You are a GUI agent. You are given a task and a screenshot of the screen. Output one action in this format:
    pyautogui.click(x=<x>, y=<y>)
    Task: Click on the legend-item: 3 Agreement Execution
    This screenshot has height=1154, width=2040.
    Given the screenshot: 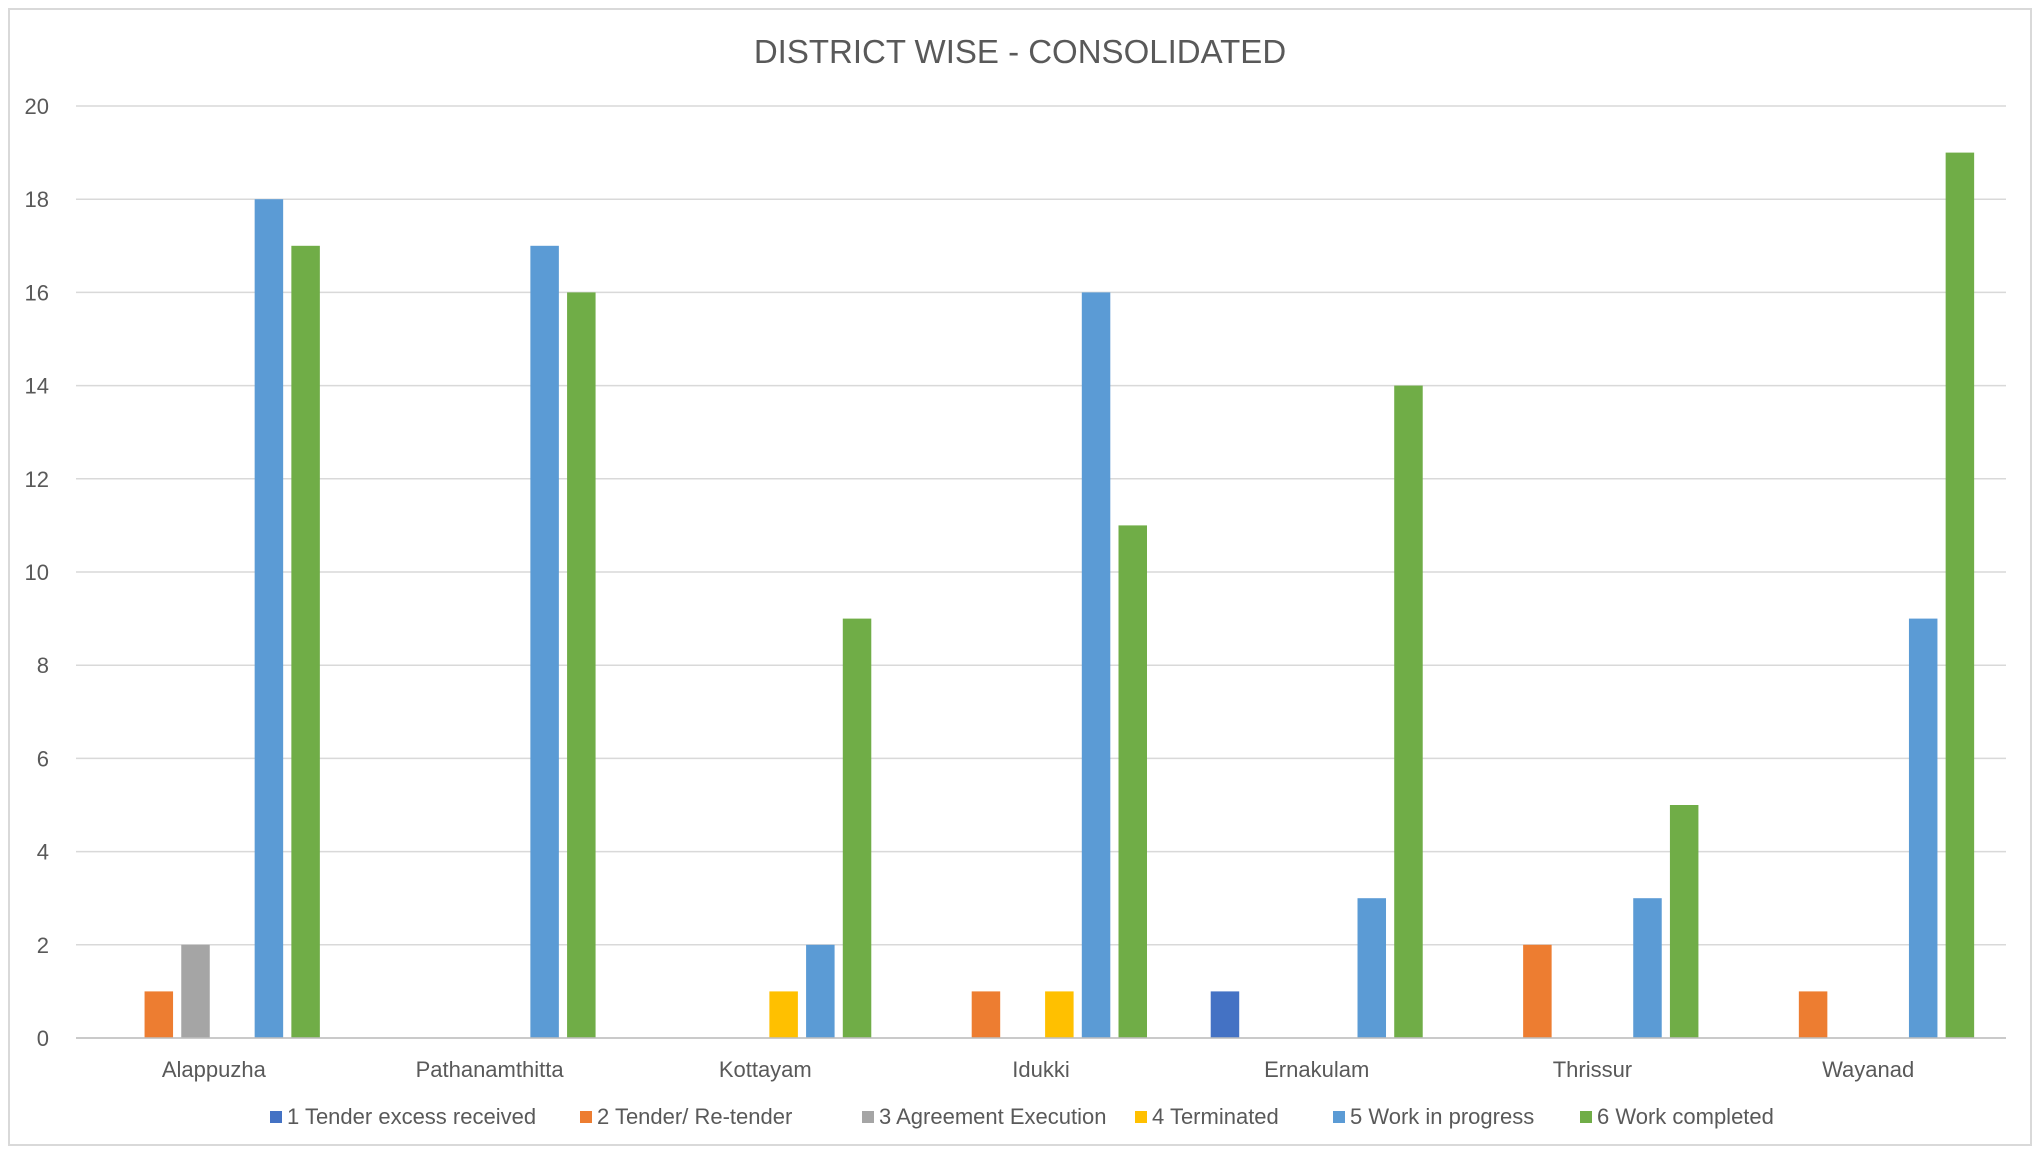 What is the action you would take?
    pyautogui.click(x=984, y=1116)
    